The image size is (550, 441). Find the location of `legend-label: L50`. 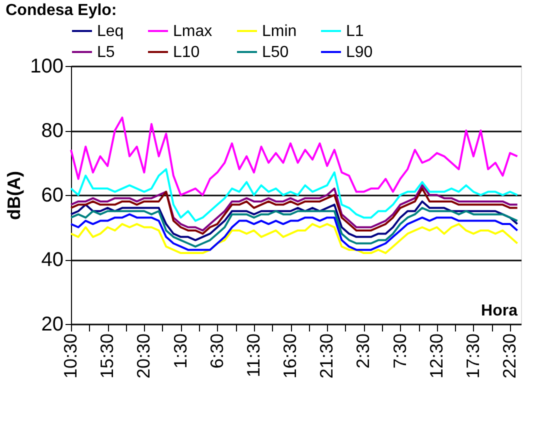

legend-label: L50 is located at coordinates (275, 52).